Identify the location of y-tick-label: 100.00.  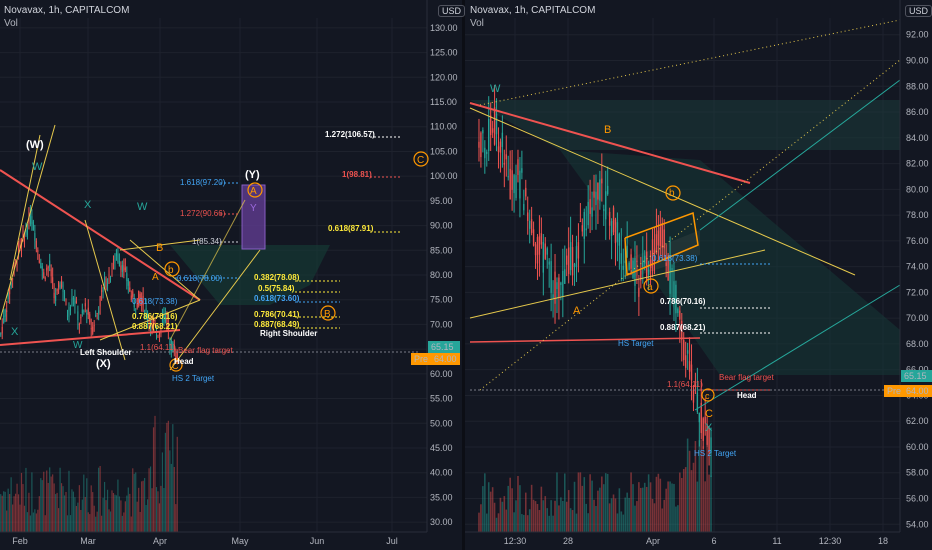
(444, 176).